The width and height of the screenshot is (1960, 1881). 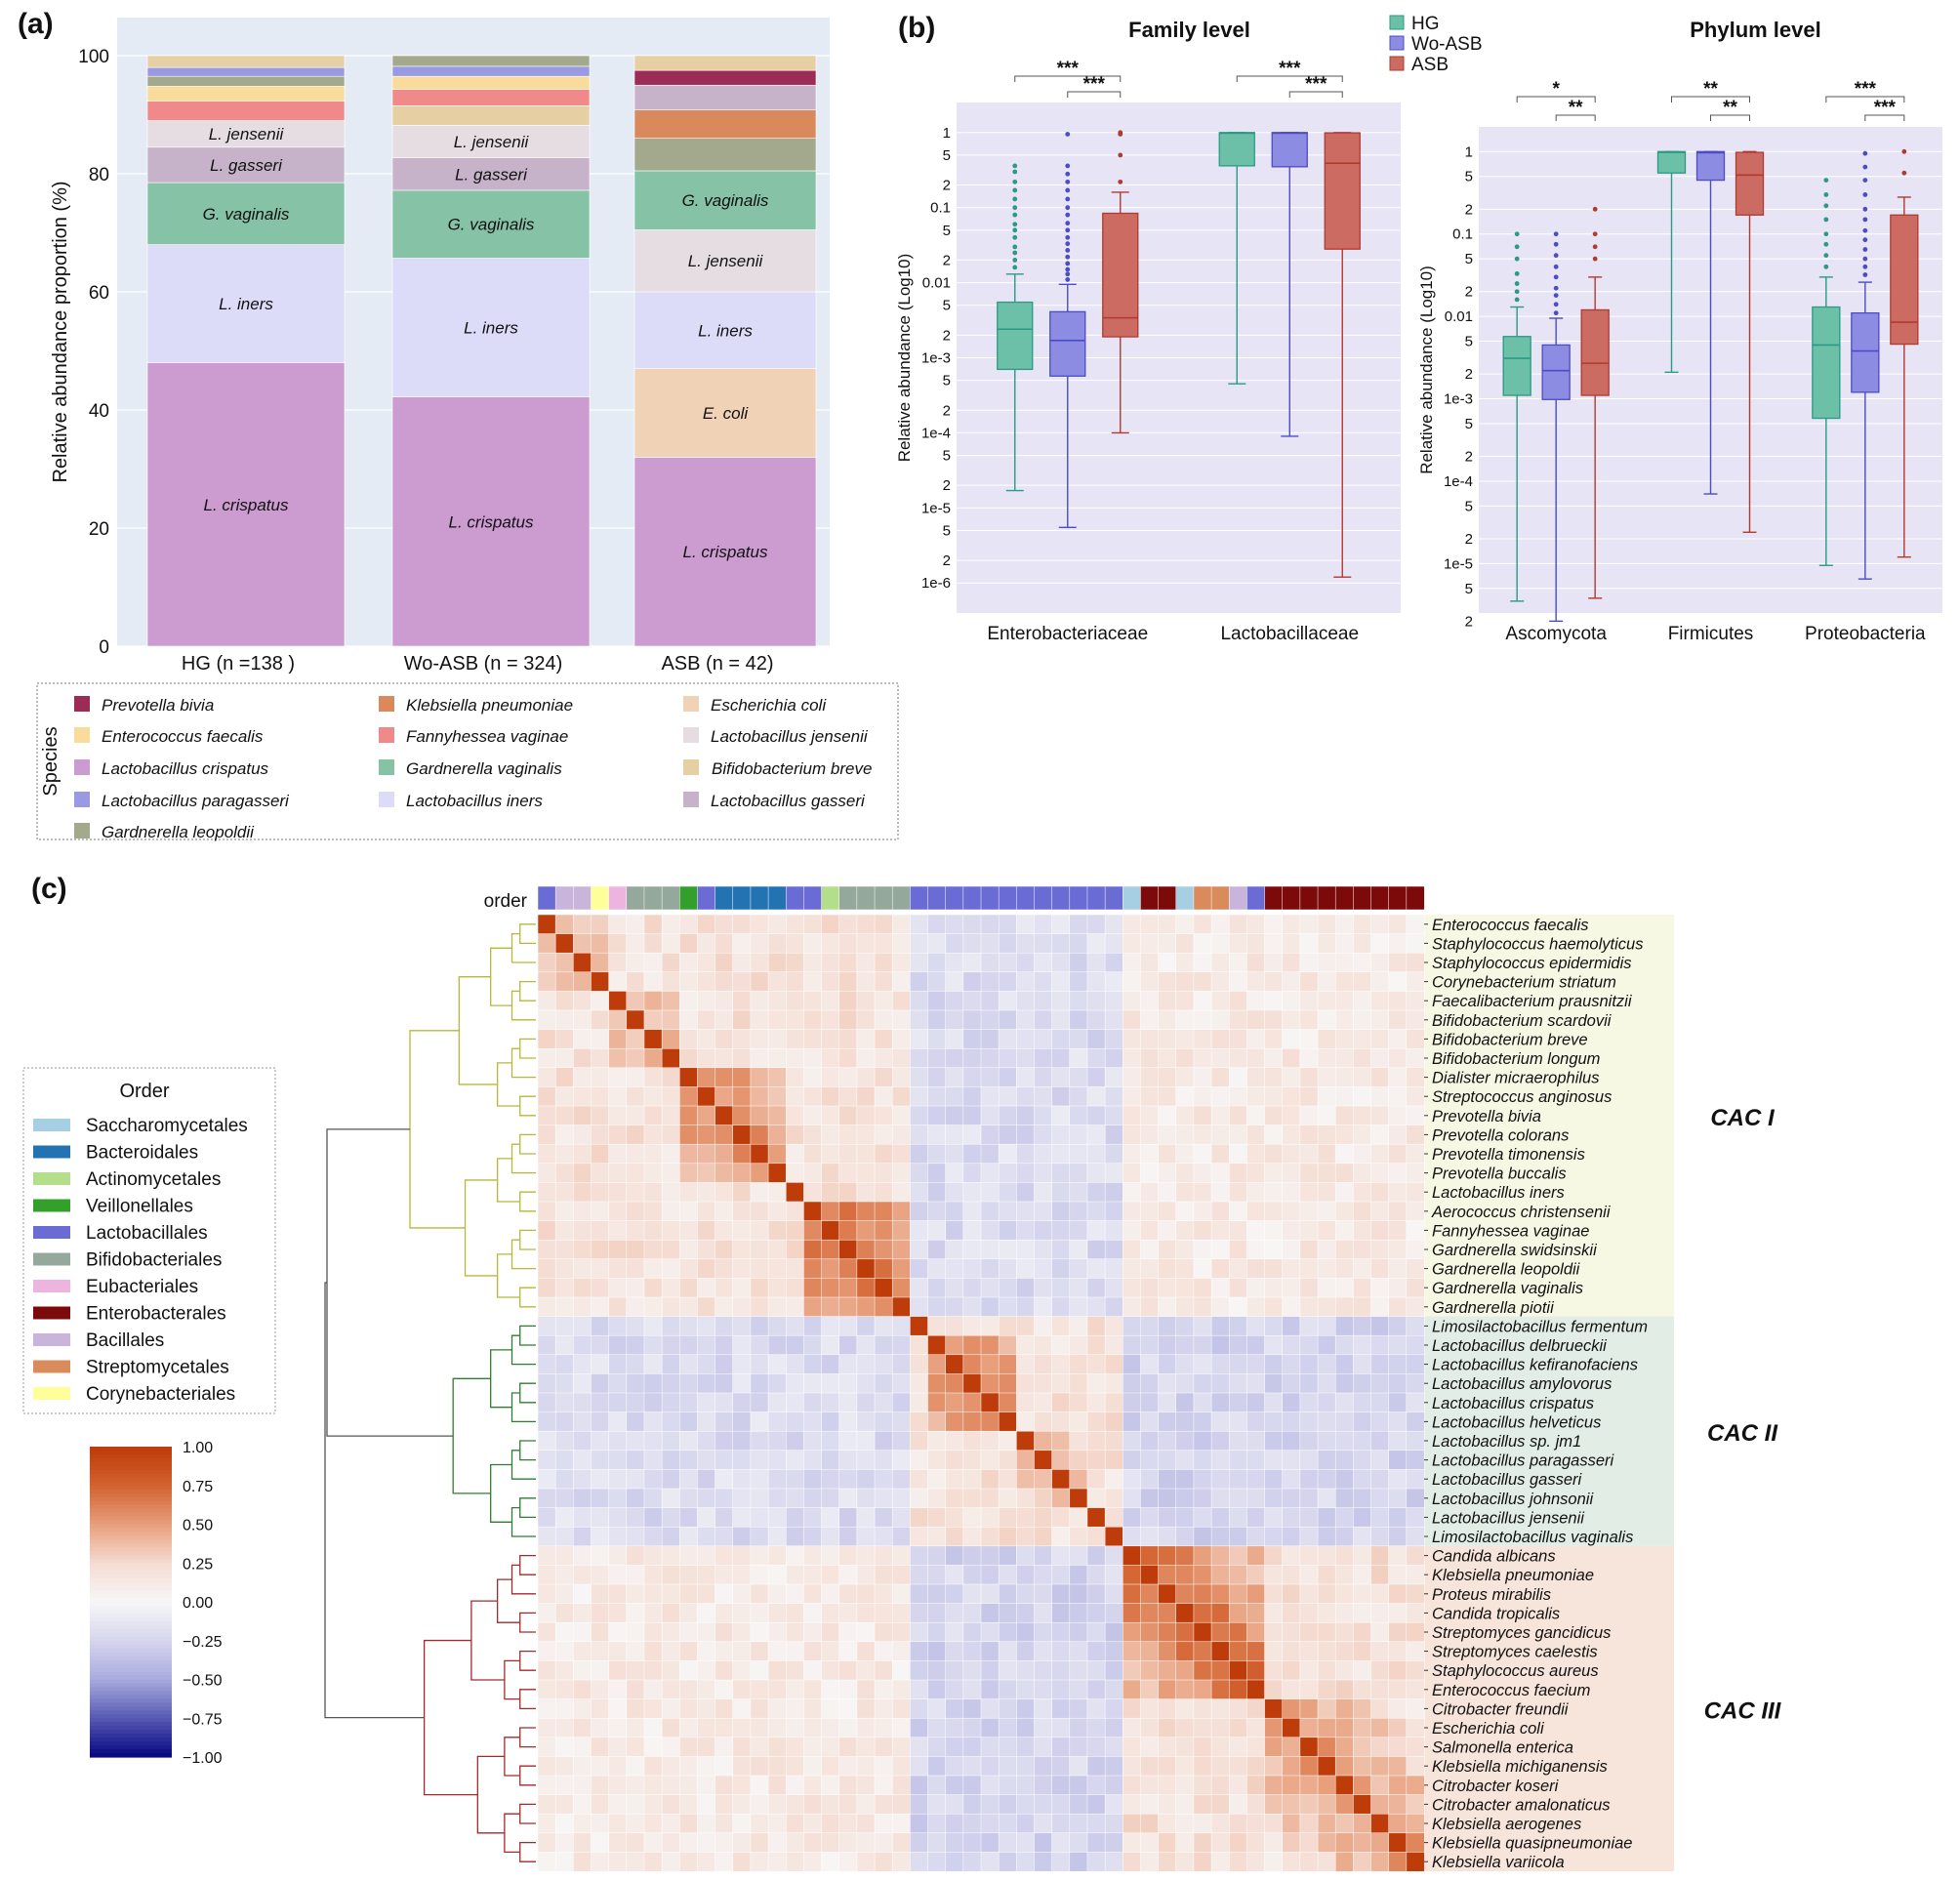 What do you see at coordinates (1516, 1059) in the screenshot?
I see `species-label: Bifidobacterium longum` at bounding box center [1516, 1059].